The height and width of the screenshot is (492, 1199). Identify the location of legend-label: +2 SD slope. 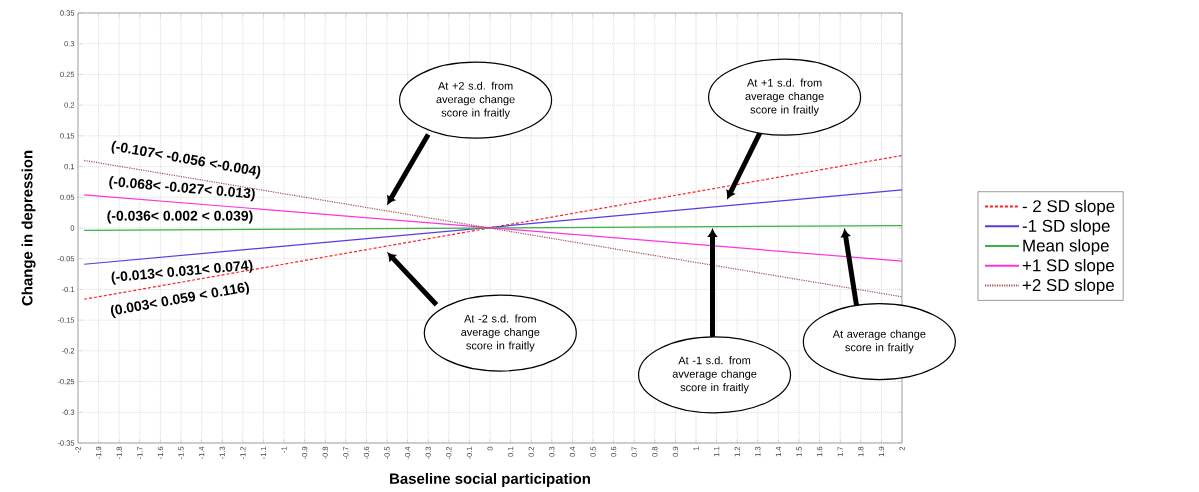
(1068, 286).